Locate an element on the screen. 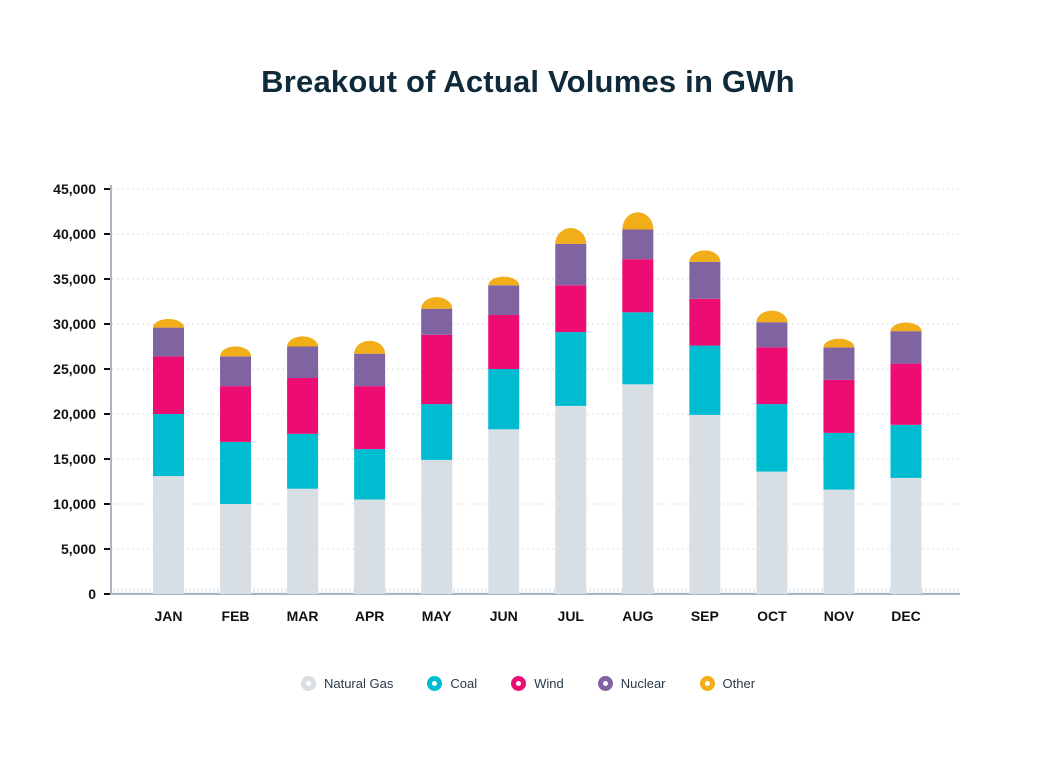  bar-group-sep is located at coordinates (705, 422).